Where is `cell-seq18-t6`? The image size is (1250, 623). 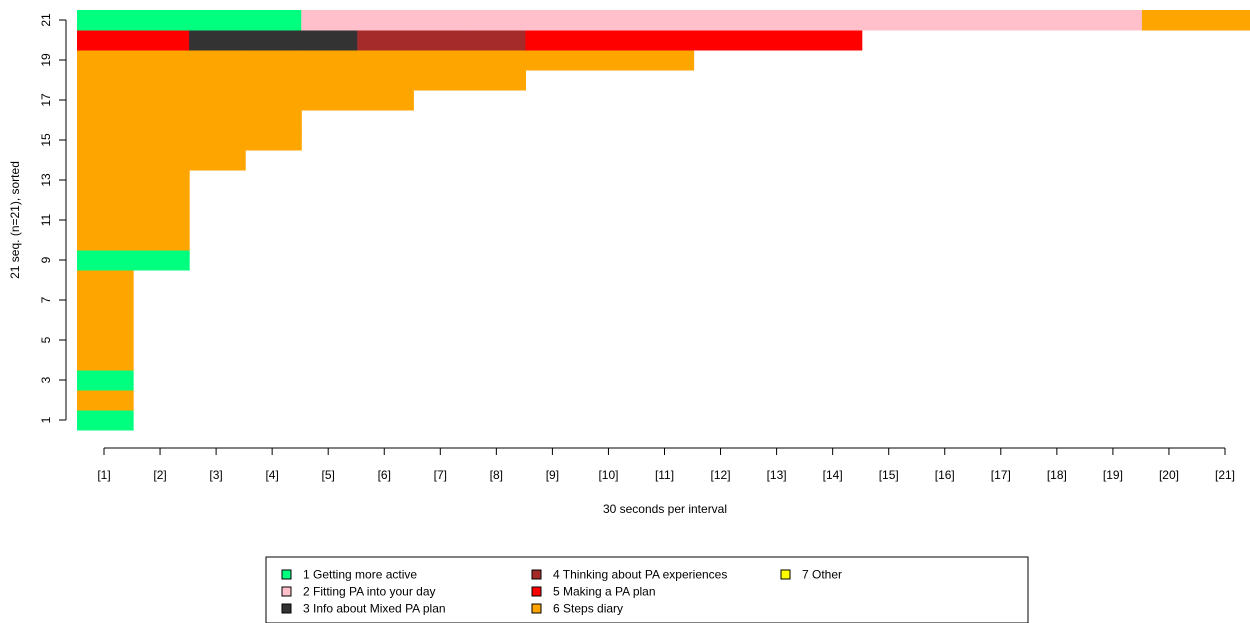
cell-seq18-t6 is located at coordinates (385, 80).